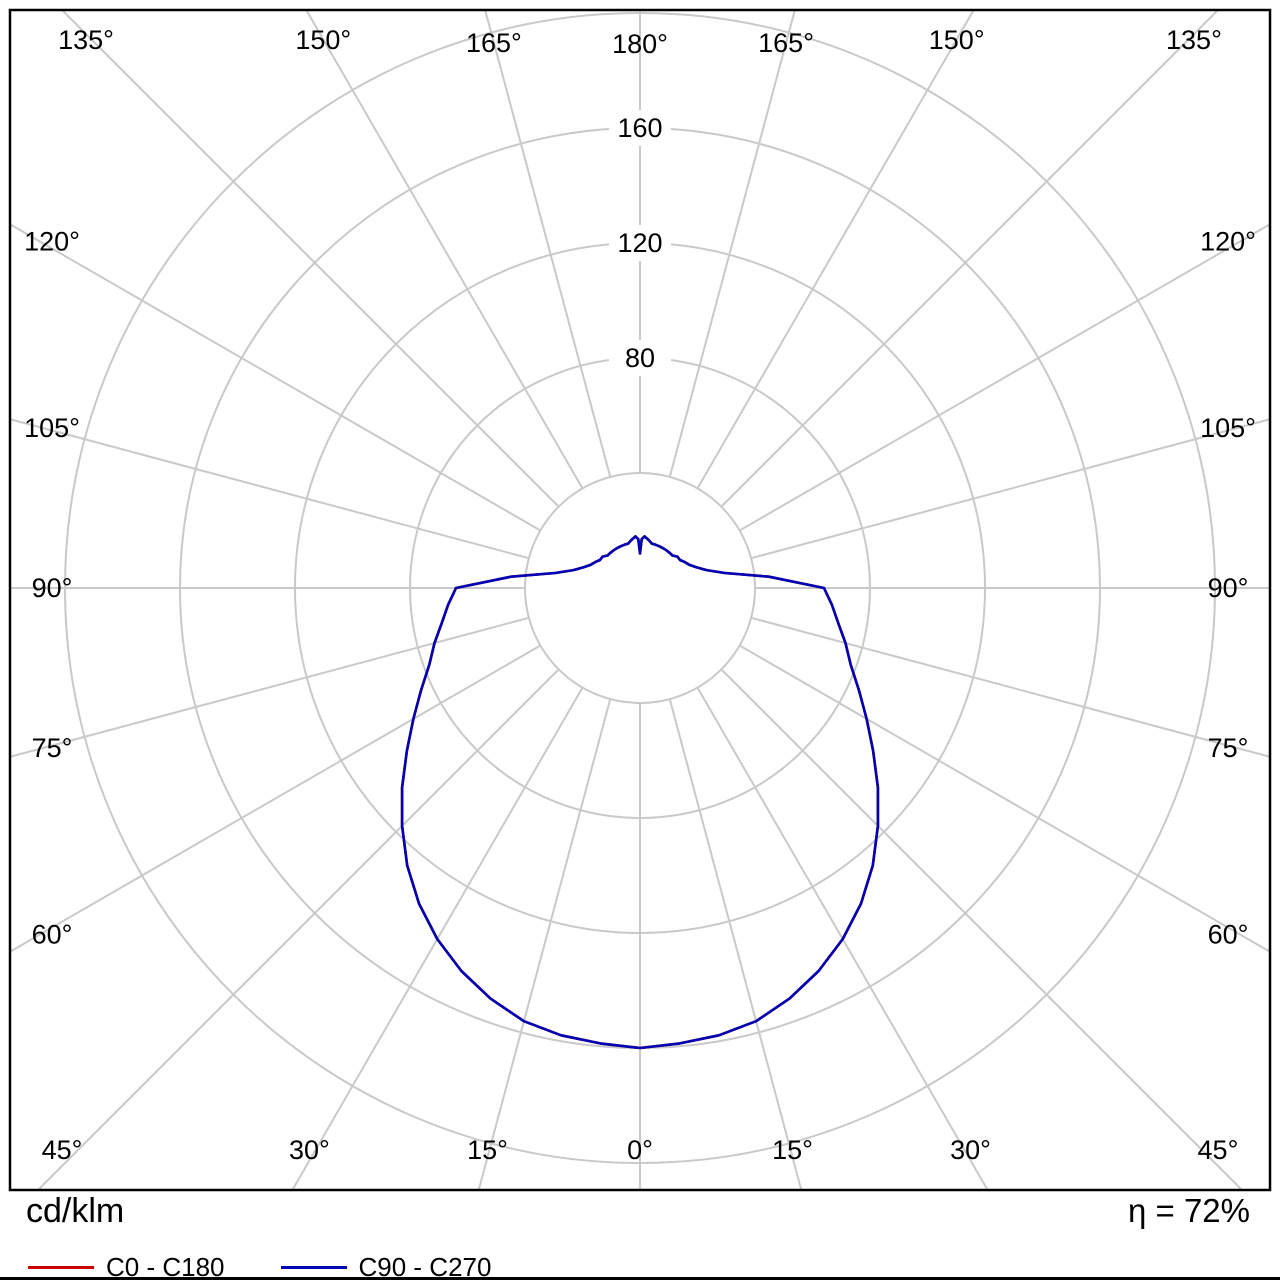 The image size is (1280, 1280). I want to click on legend-label-c90-c270: C90 - C270, so click(425, 1266).